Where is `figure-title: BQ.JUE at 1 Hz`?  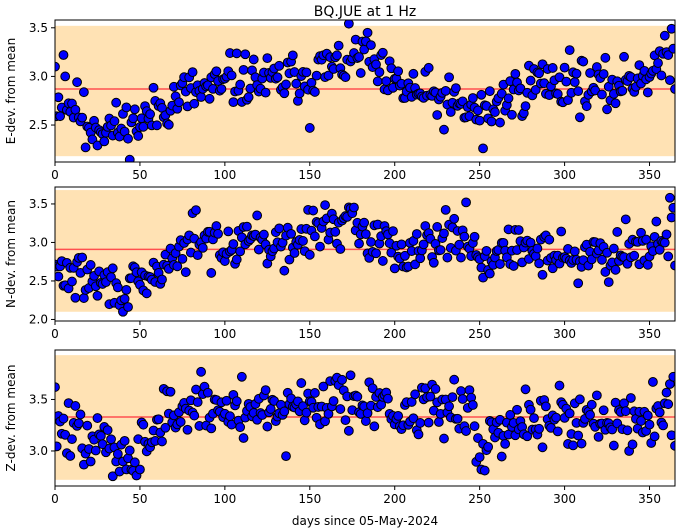 figure-title: BQ.JUE at 1 Hz is located at coordinates (365, 12).